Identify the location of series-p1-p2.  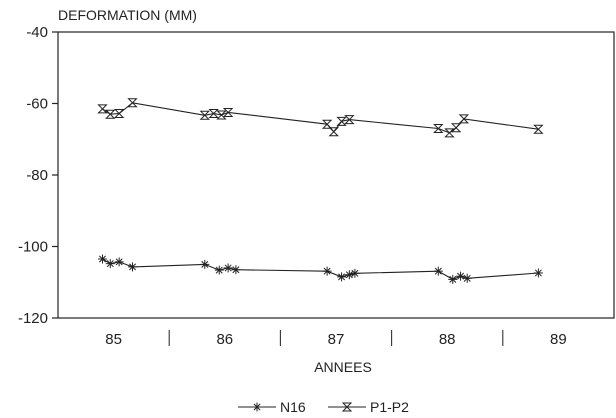
(320, 118).